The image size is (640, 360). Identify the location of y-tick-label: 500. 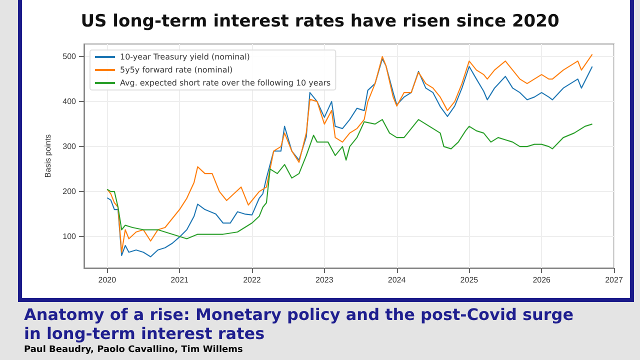
(69, 57).